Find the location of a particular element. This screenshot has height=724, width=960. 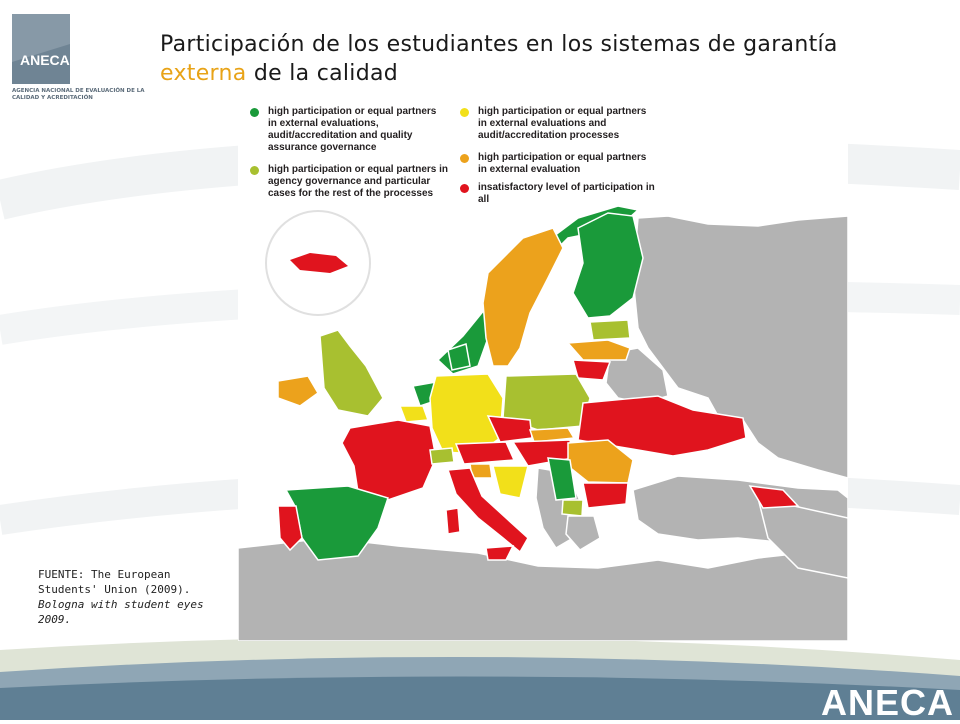

title-part2: de la calidad is located at coordinates (326, 73).